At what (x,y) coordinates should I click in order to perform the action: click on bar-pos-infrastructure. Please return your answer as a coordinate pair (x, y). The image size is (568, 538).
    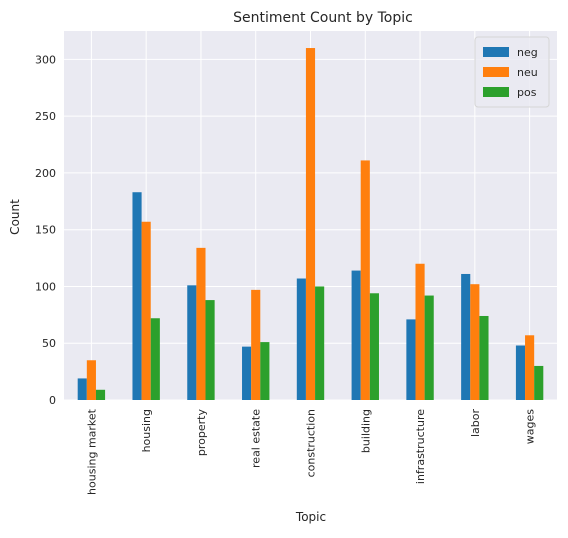
    Looking at the image, I should click on (429, 347).